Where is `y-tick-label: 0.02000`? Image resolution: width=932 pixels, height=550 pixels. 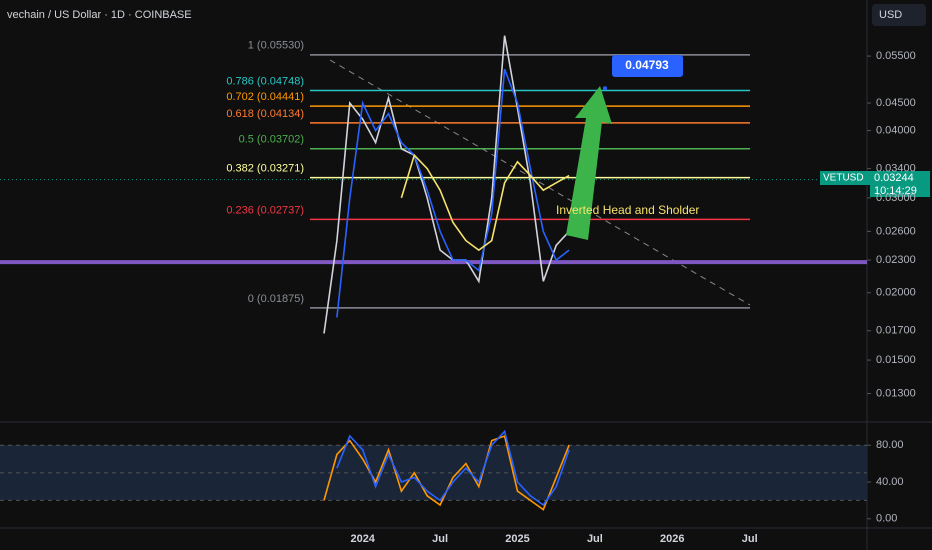
y-tick-label: 0.02000 is located at coordinates (896, 293).